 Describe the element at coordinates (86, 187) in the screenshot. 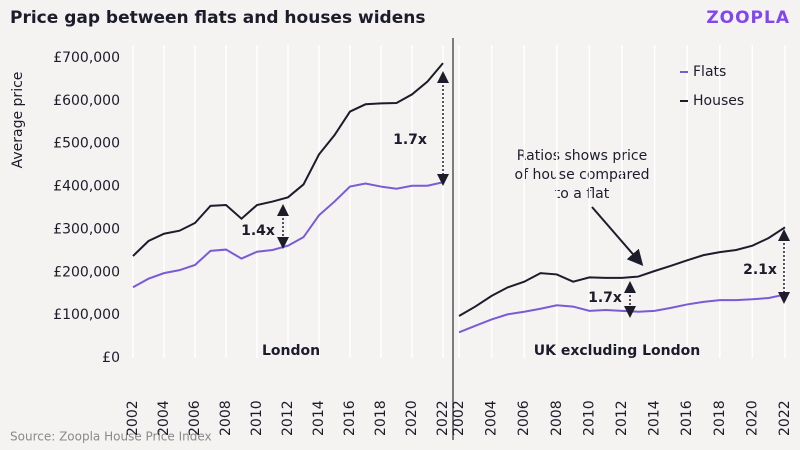

I see `y-tick-label: £400,000` at that location.